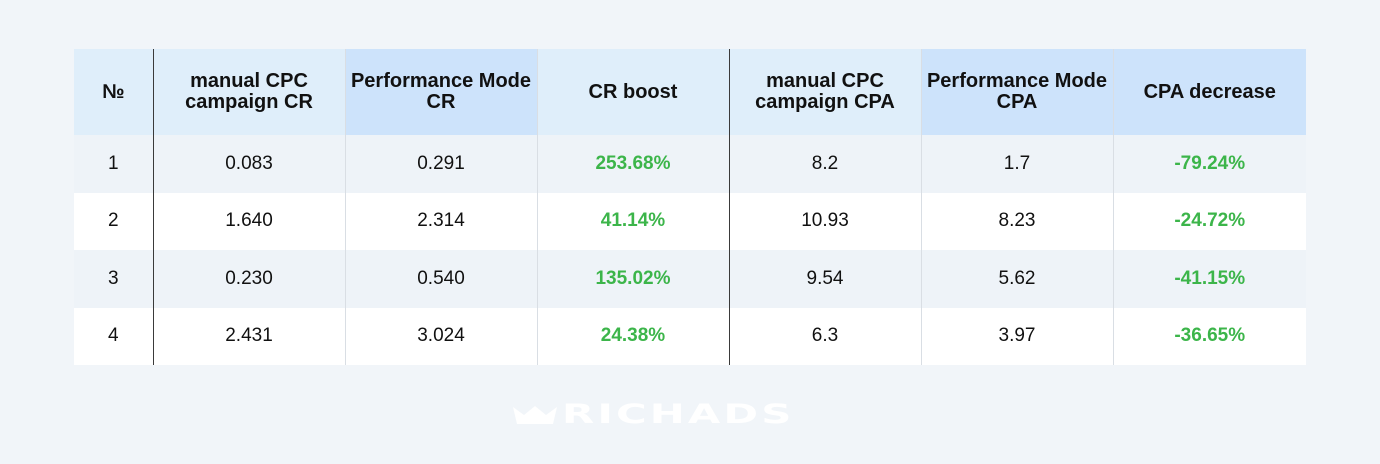  What do you see at coordinates (824, 336) in the screenshot?
I see `cell-manual-cpc-cpa: 6.3` at bounding box center [824, 336].